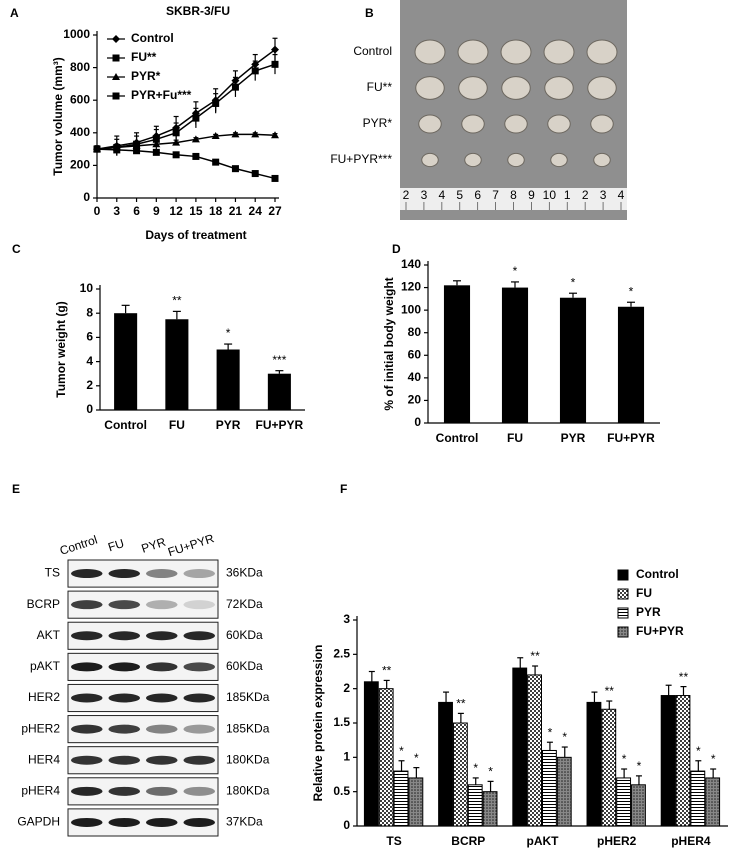 Image resolution: width=733 pixels, height=853 pixels. I want to click on ruler-label: 8, so click(513, 195).